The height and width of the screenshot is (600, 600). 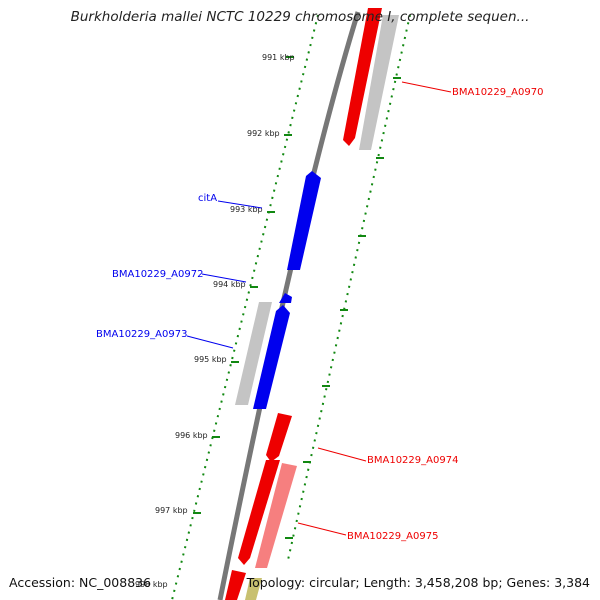 What do you see at coordinates (342, 454) in the screenshot?
I see `leader-line-BMA10229_A0974` at bounding box center [342, 454].